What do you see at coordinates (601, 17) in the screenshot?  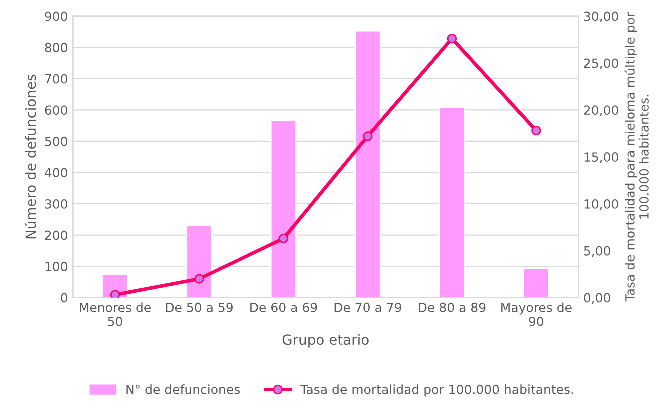 I see `y2-tick-label: 30,00` at bounding box center [601, 17].